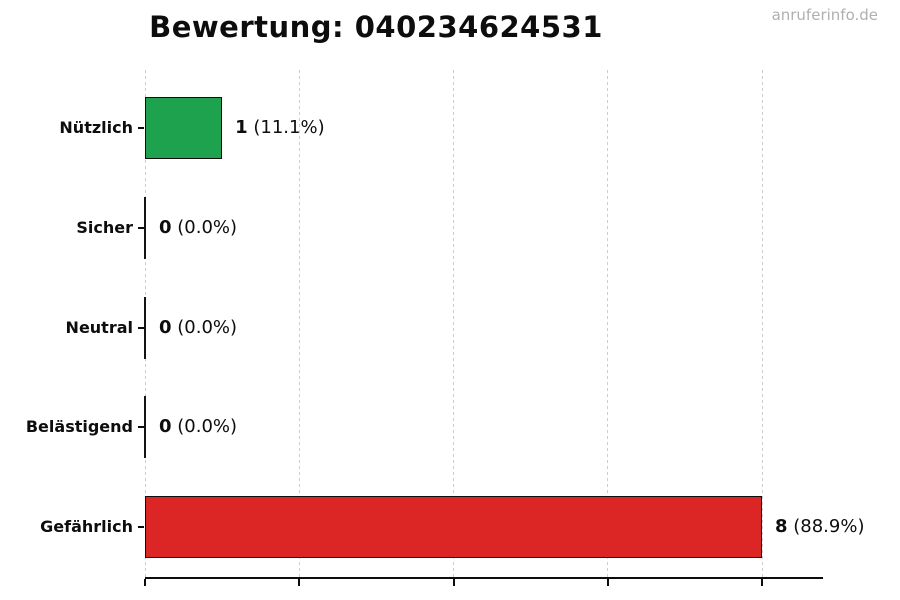  Describe the element at coordinates (96, 127) in the screenshot. I see `category-label: Nützlich` at that location.